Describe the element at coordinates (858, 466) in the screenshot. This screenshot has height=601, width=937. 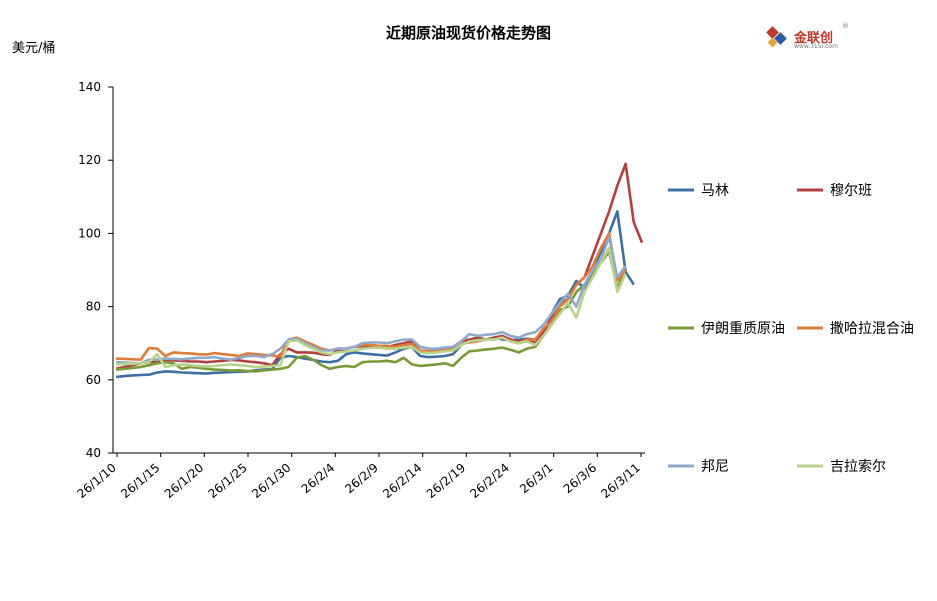
I see `legend-label: 吉拉索尔` at that location.